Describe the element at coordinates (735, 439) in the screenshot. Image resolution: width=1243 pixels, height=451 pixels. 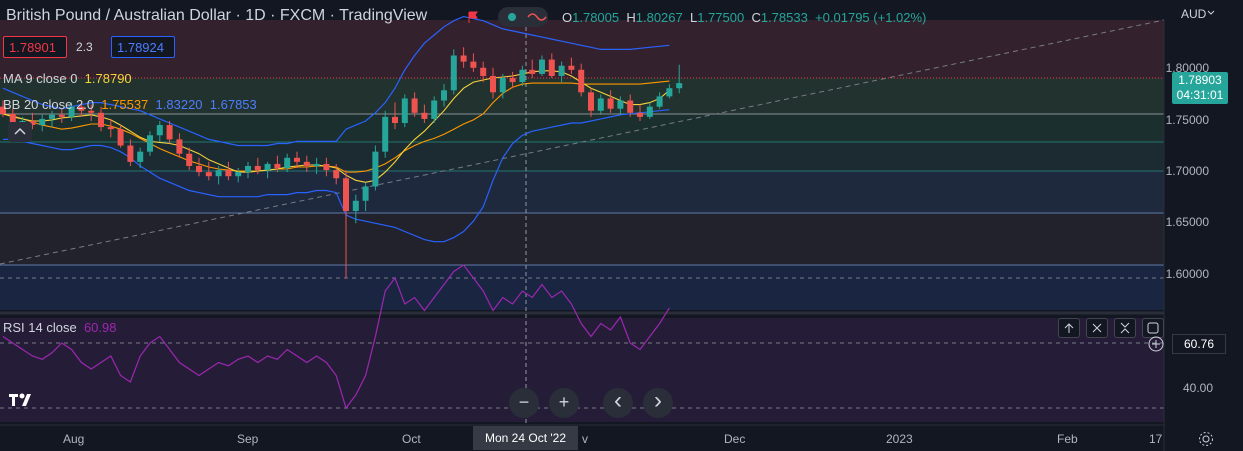
I see `date-label: Dec` at that location.